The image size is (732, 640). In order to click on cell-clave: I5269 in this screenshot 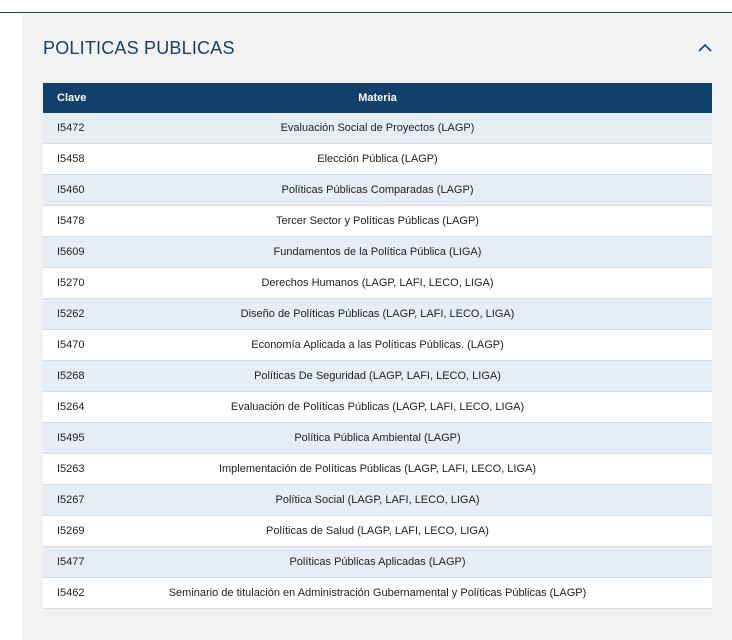, I will do `click(77, 531)`.